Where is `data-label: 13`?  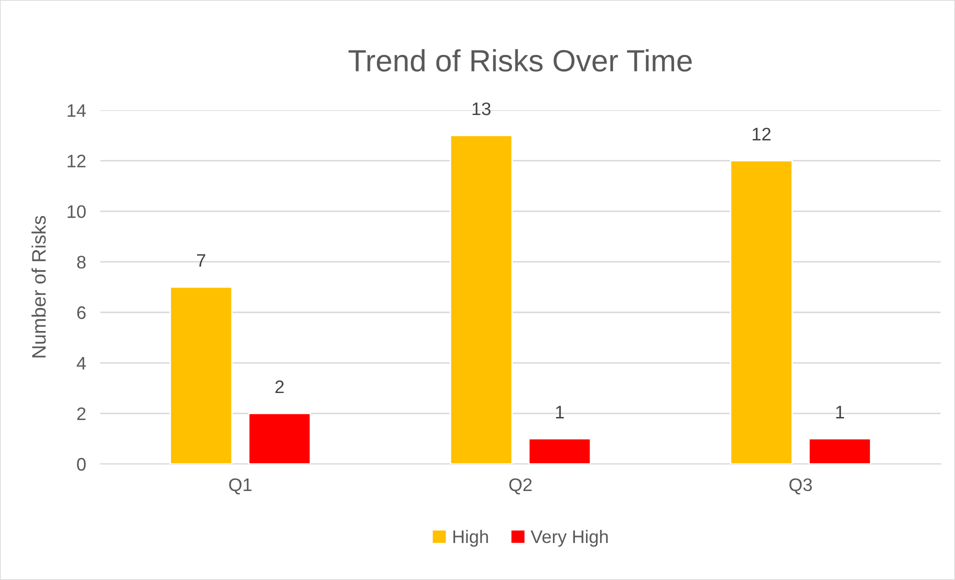
data-label: 13 is located at coordinates (481, 109).